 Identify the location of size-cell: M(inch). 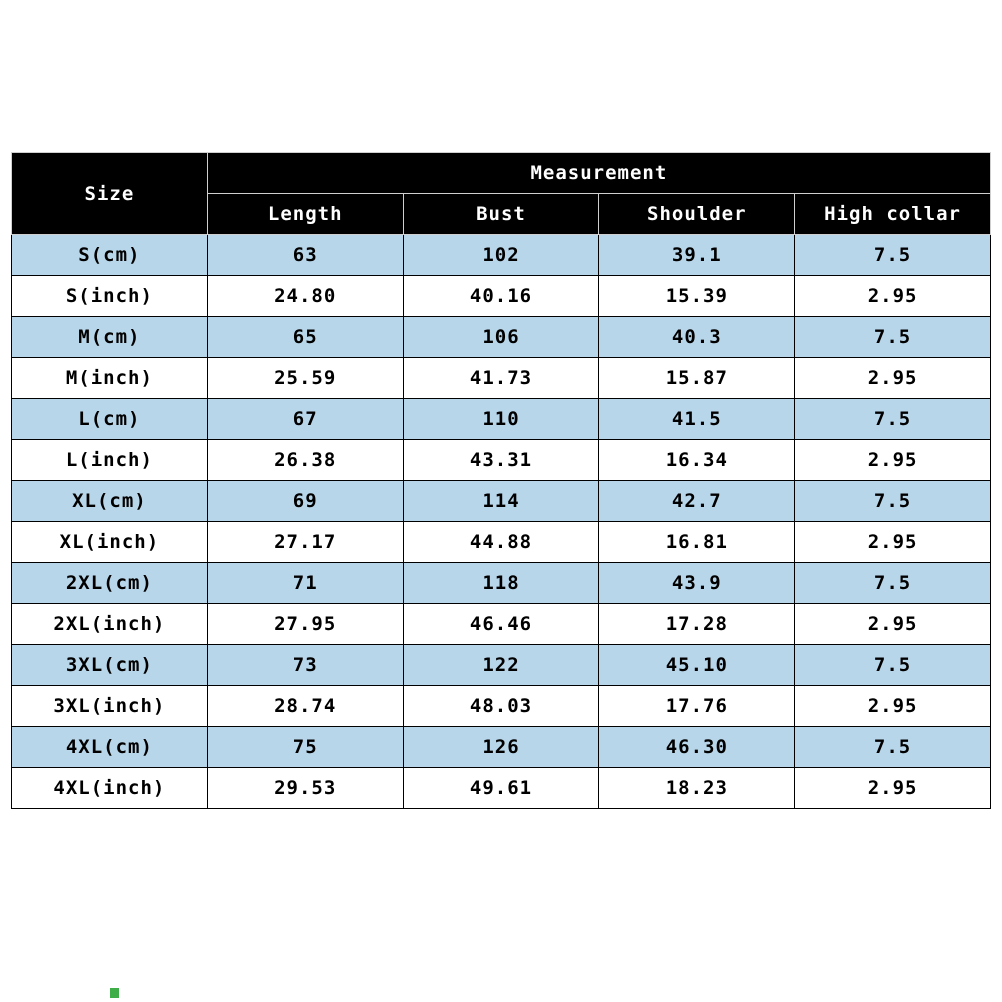
(109, 378).